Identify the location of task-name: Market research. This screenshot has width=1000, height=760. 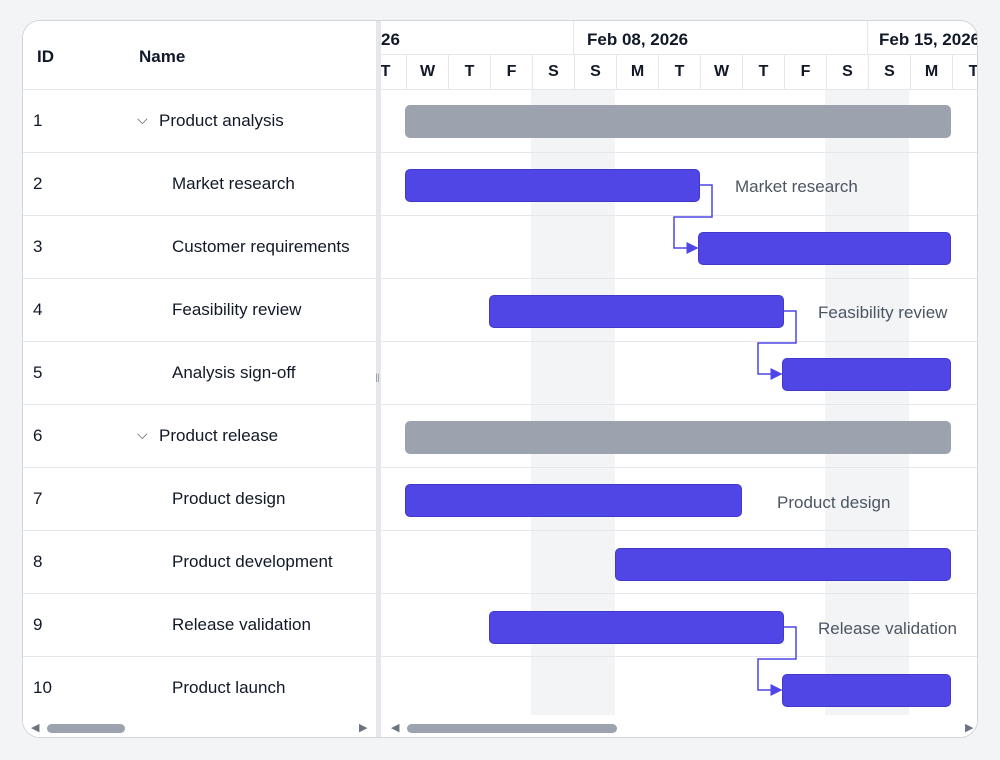
(233, 183).